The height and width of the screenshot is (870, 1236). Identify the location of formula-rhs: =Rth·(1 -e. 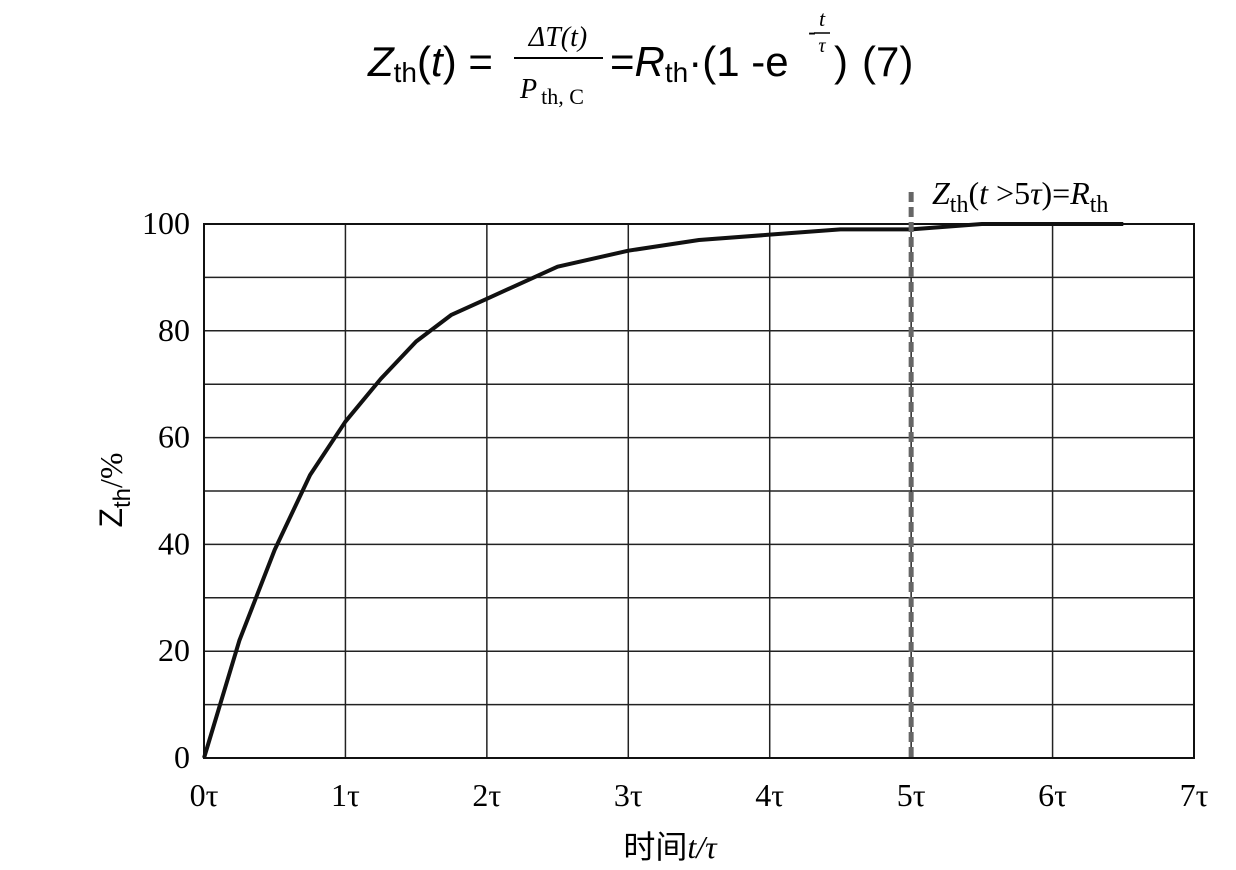
(699, 63).